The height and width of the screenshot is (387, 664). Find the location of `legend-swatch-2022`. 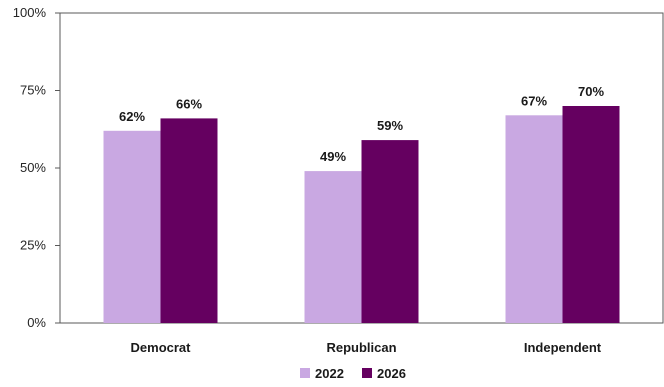

legend-swatch-2022 is located at coordinates (305, 373).